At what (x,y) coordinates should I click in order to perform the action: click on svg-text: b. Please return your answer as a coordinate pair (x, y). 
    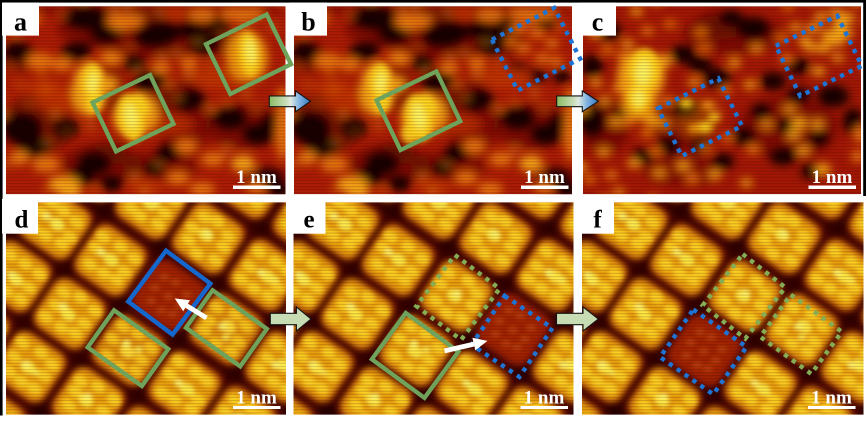
    Looking at the image, I should click on (308, 22).